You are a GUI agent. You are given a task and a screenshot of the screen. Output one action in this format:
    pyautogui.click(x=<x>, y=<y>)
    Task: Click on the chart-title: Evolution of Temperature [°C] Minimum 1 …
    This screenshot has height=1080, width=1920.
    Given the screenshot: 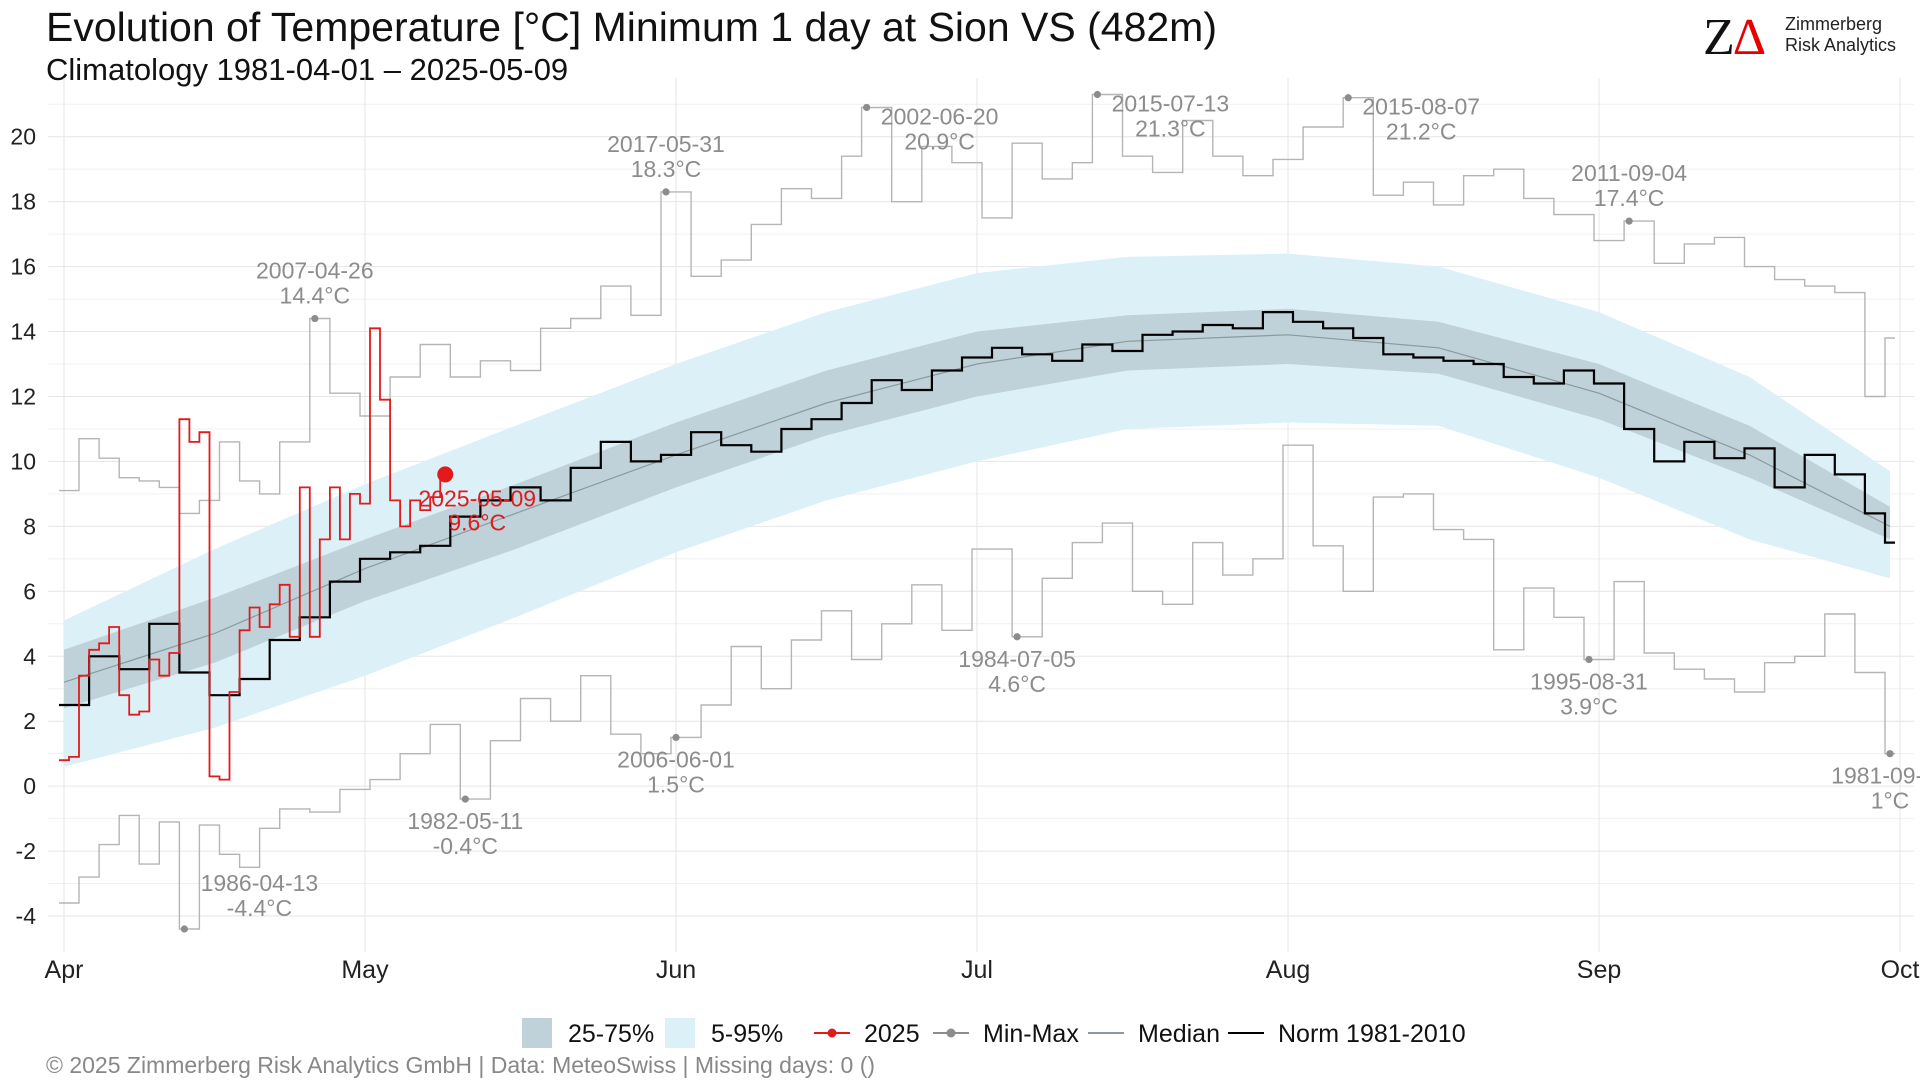 What is the action you would take?
    pyautogui.click(x=631, y=27)
    